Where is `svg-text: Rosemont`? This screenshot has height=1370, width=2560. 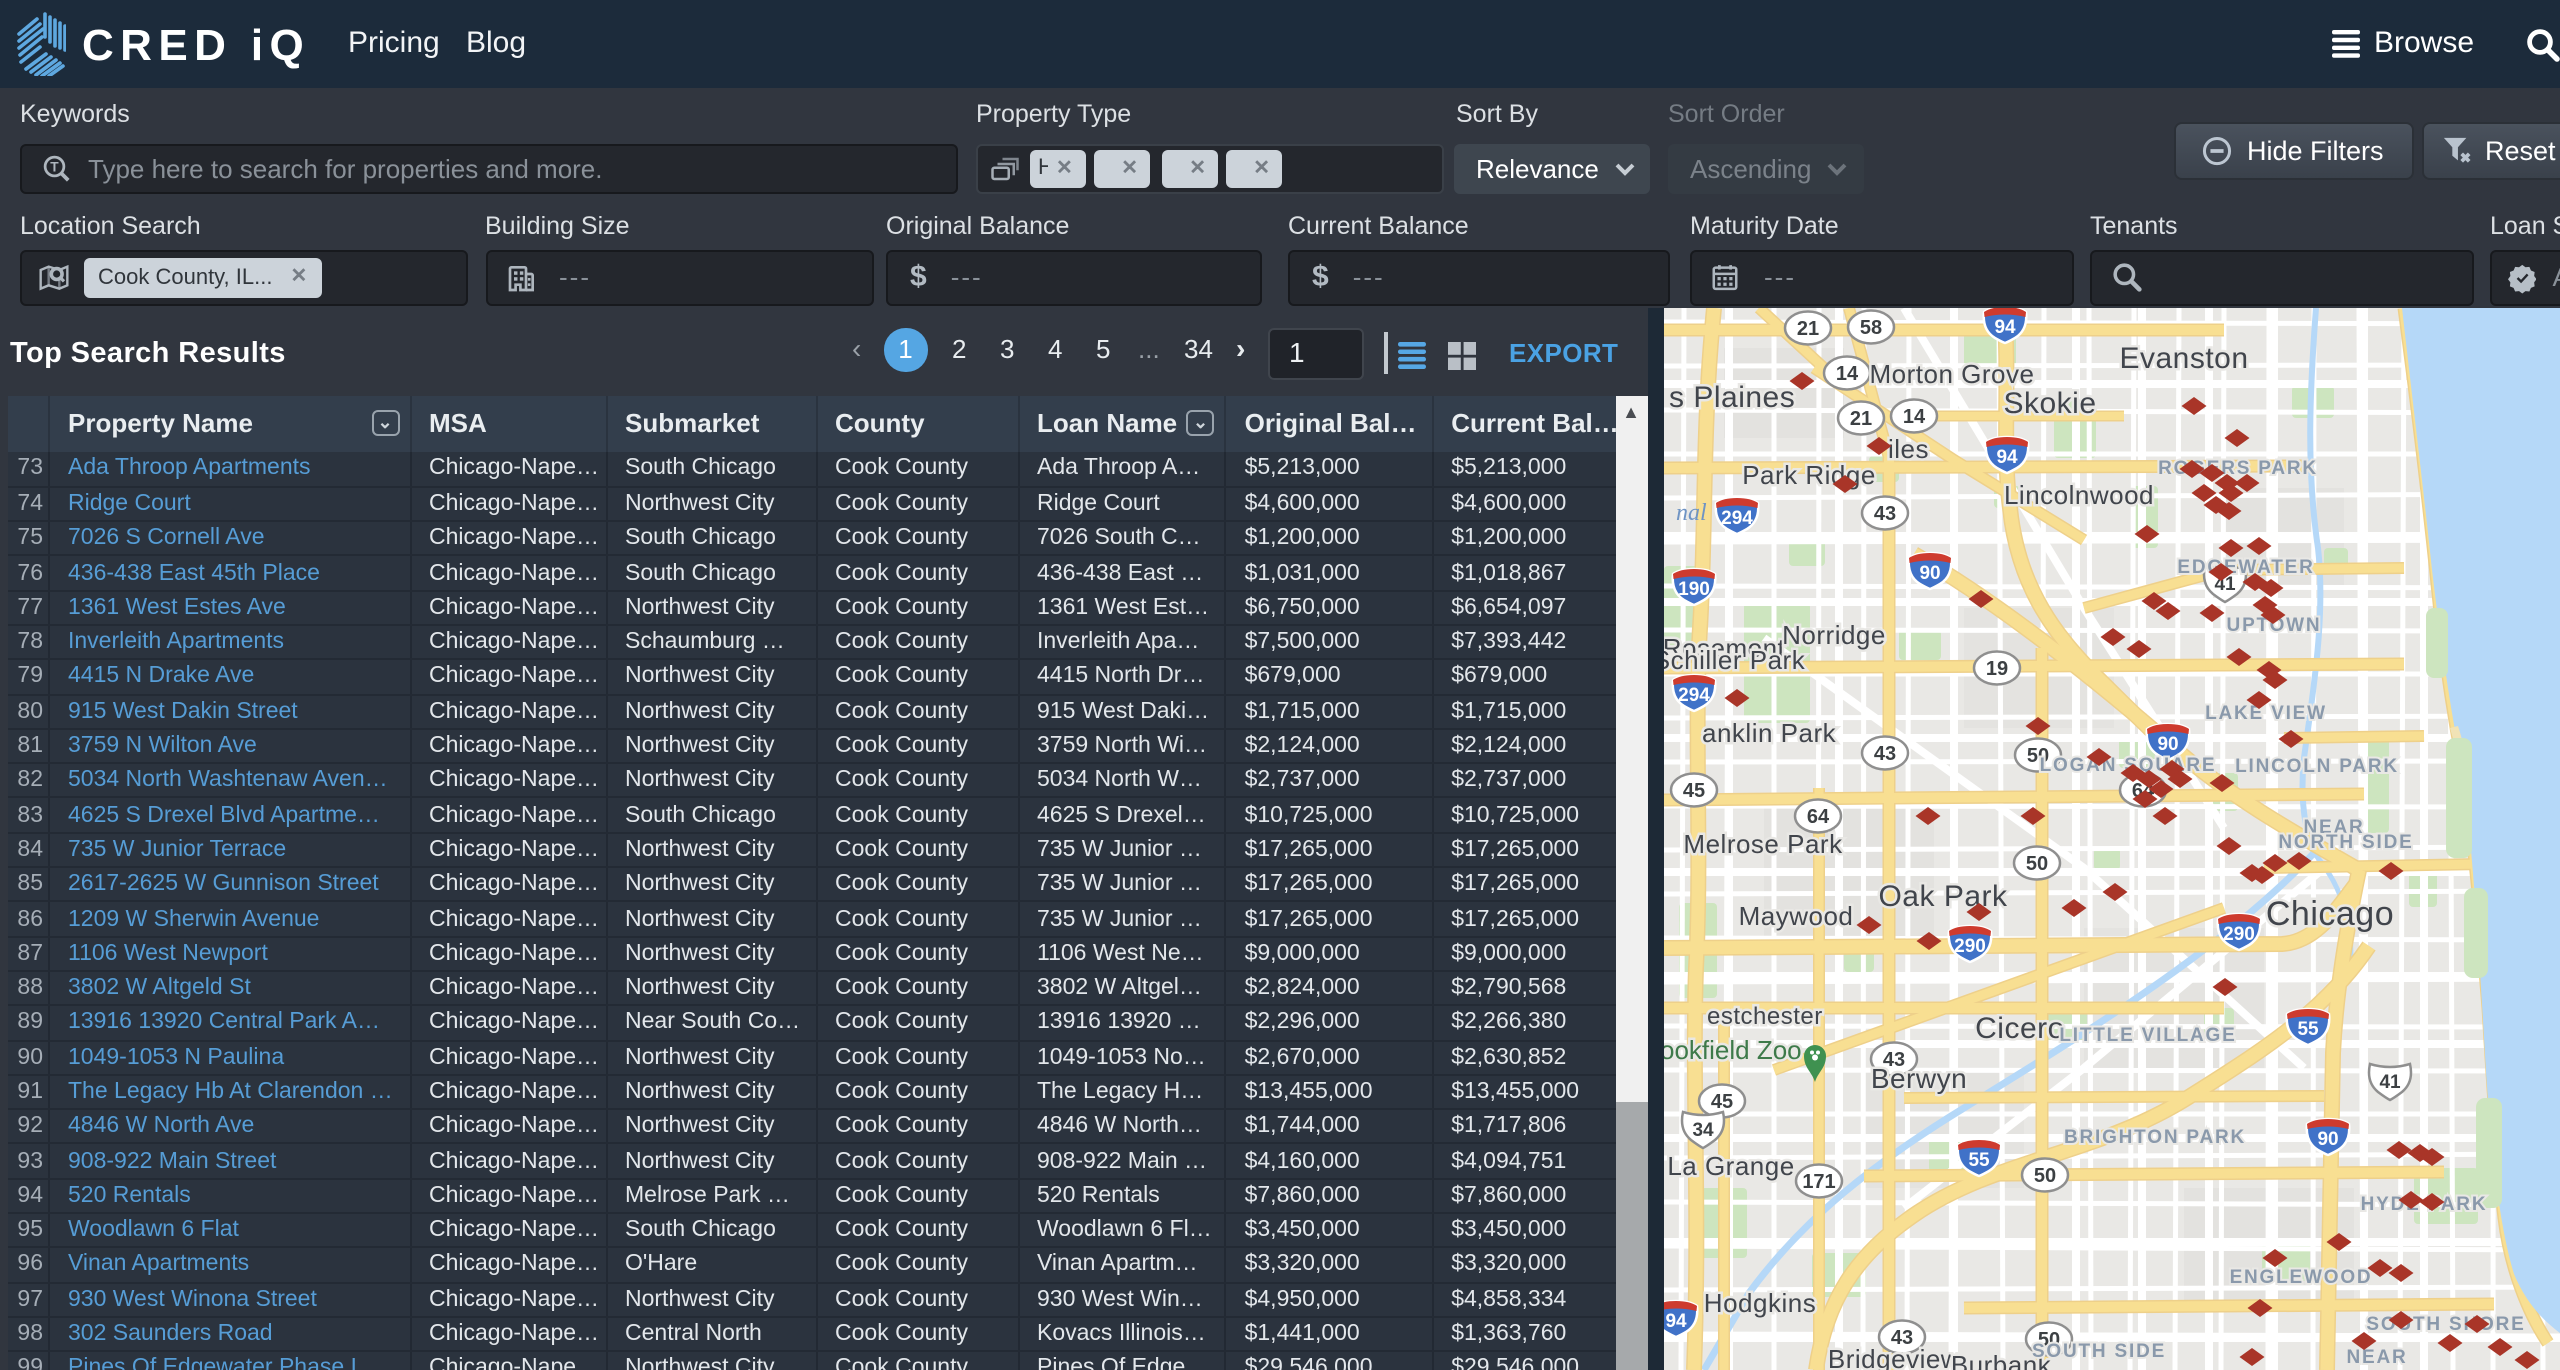 svg-text: Rosemont is located at coordinates (1724, 648).